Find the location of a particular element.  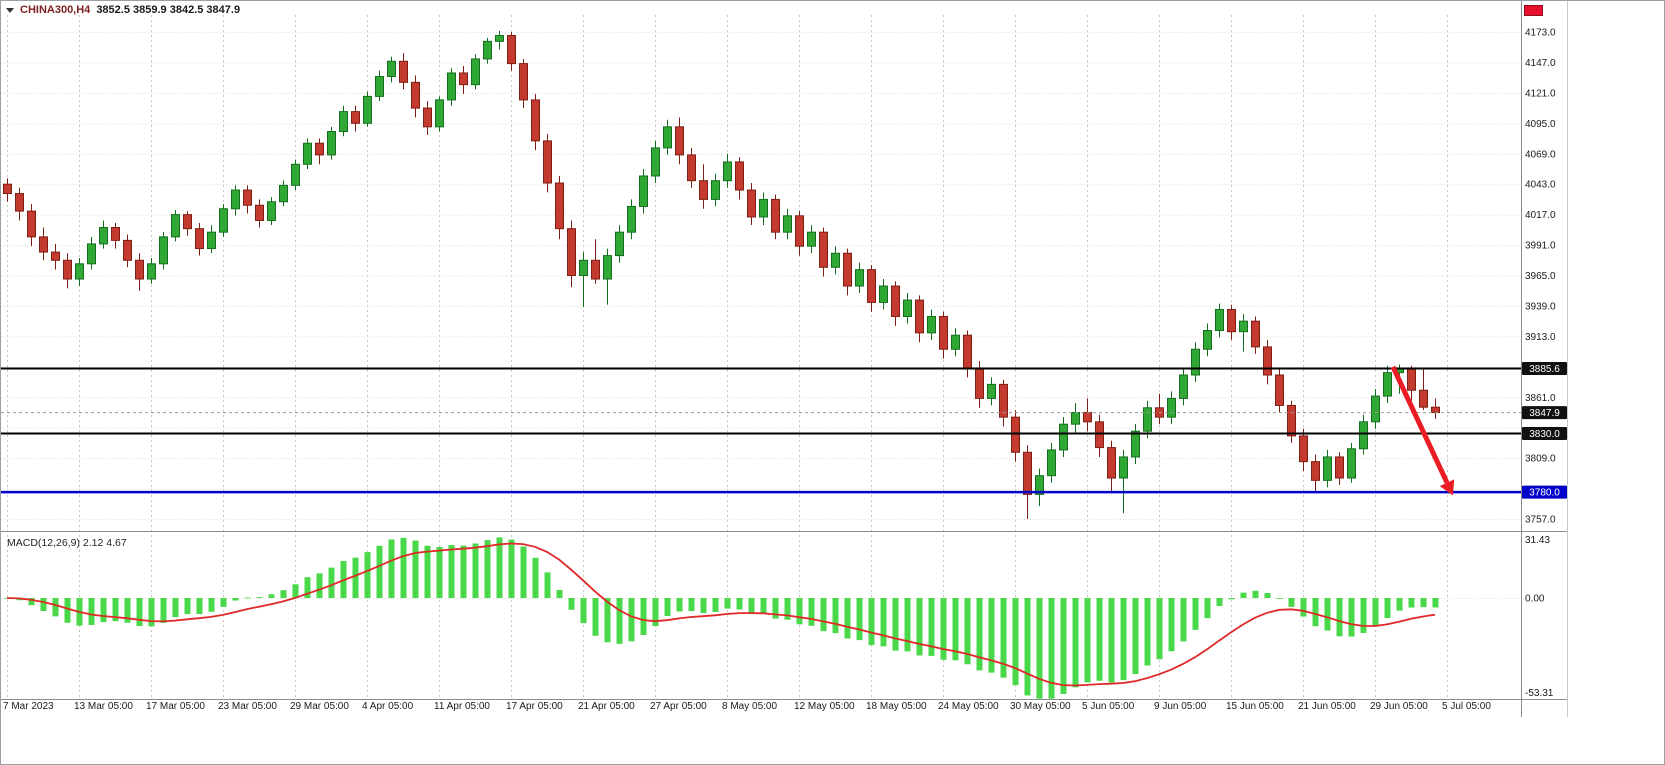

price-tick-label: 4173.0 is located at coordinates (1540, 33).